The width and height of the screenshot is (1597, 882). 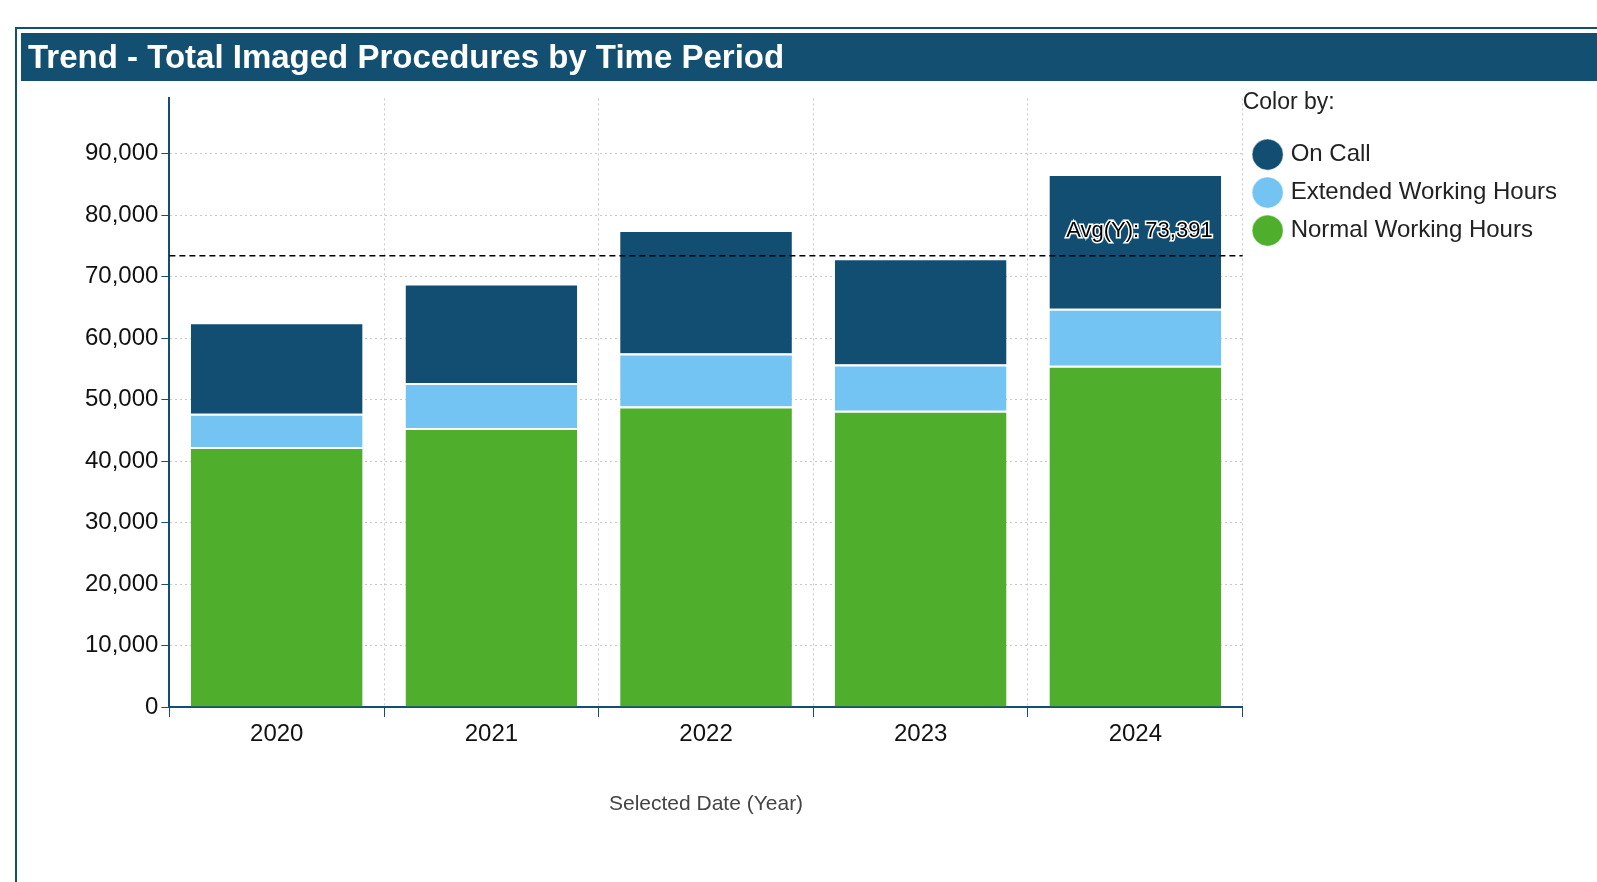 I want to click on x-axis-title: Selected Date (Year), so click(x=706, y=803).